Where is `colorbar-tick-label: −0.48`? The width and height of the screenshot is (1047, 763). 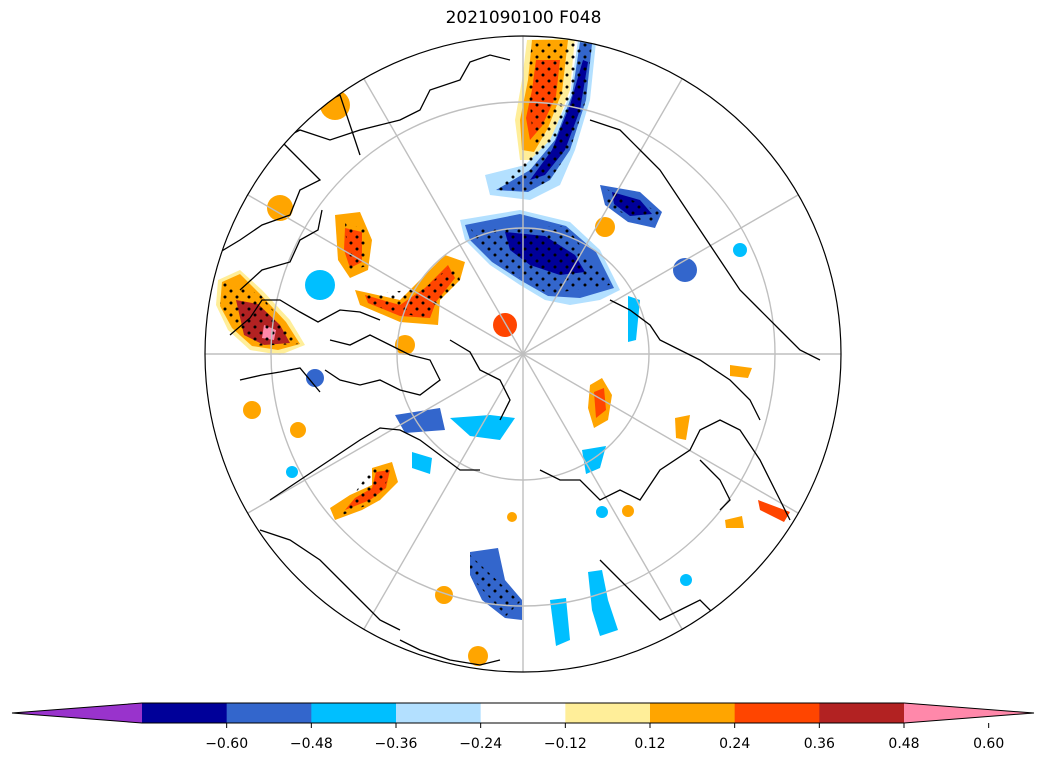 colorbar-tick-label: −0.48 is located at coordinates (311, 744).